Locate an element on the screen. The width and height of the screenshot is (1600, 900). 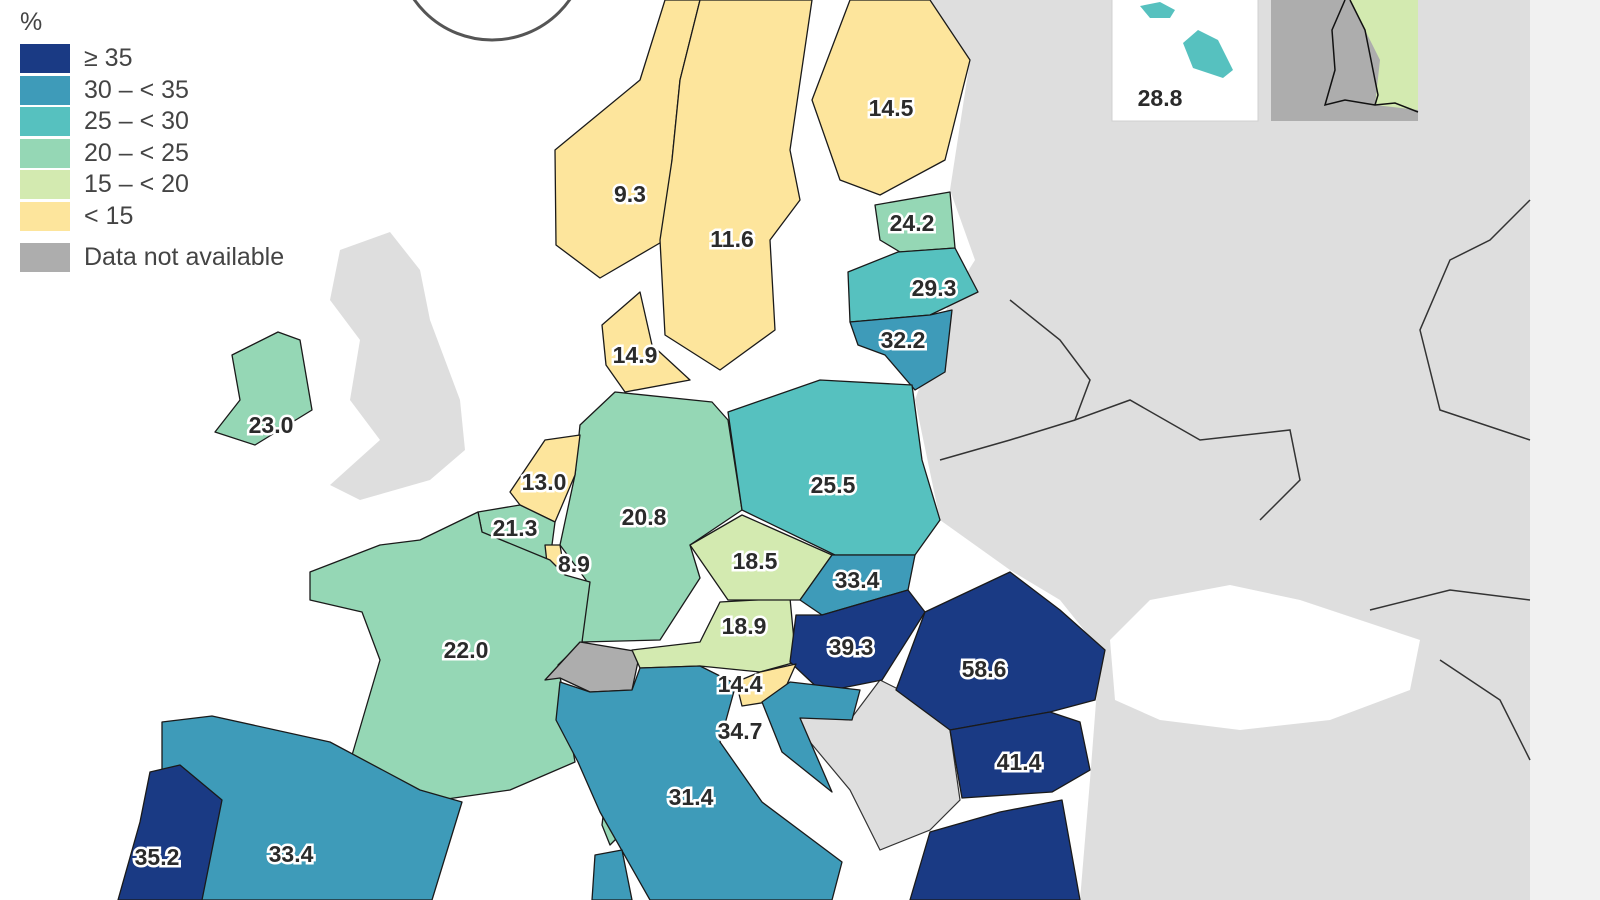
legend-item: 15 – < 20 is located at coordinates (152, 185).